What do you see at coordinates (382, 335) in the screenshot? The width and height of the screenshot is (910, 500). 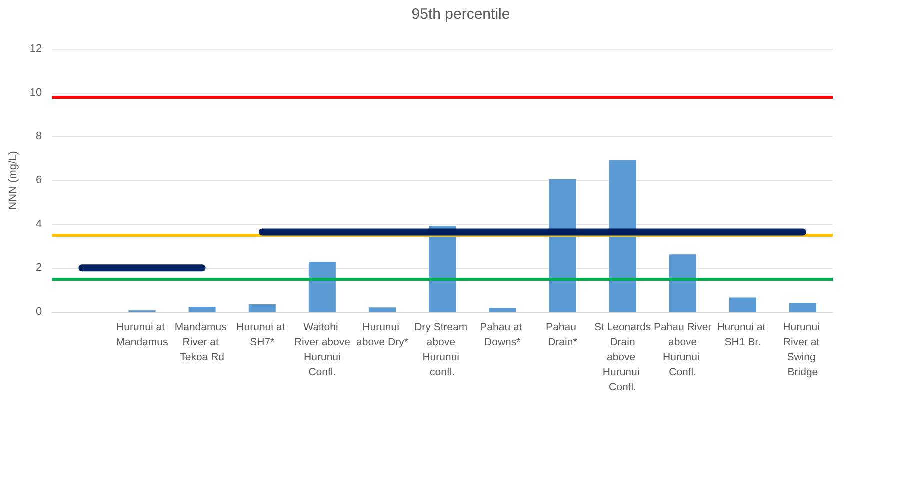 I see `x-tick-label: Hurunui above Dry*` at bounding box center [382, 335].